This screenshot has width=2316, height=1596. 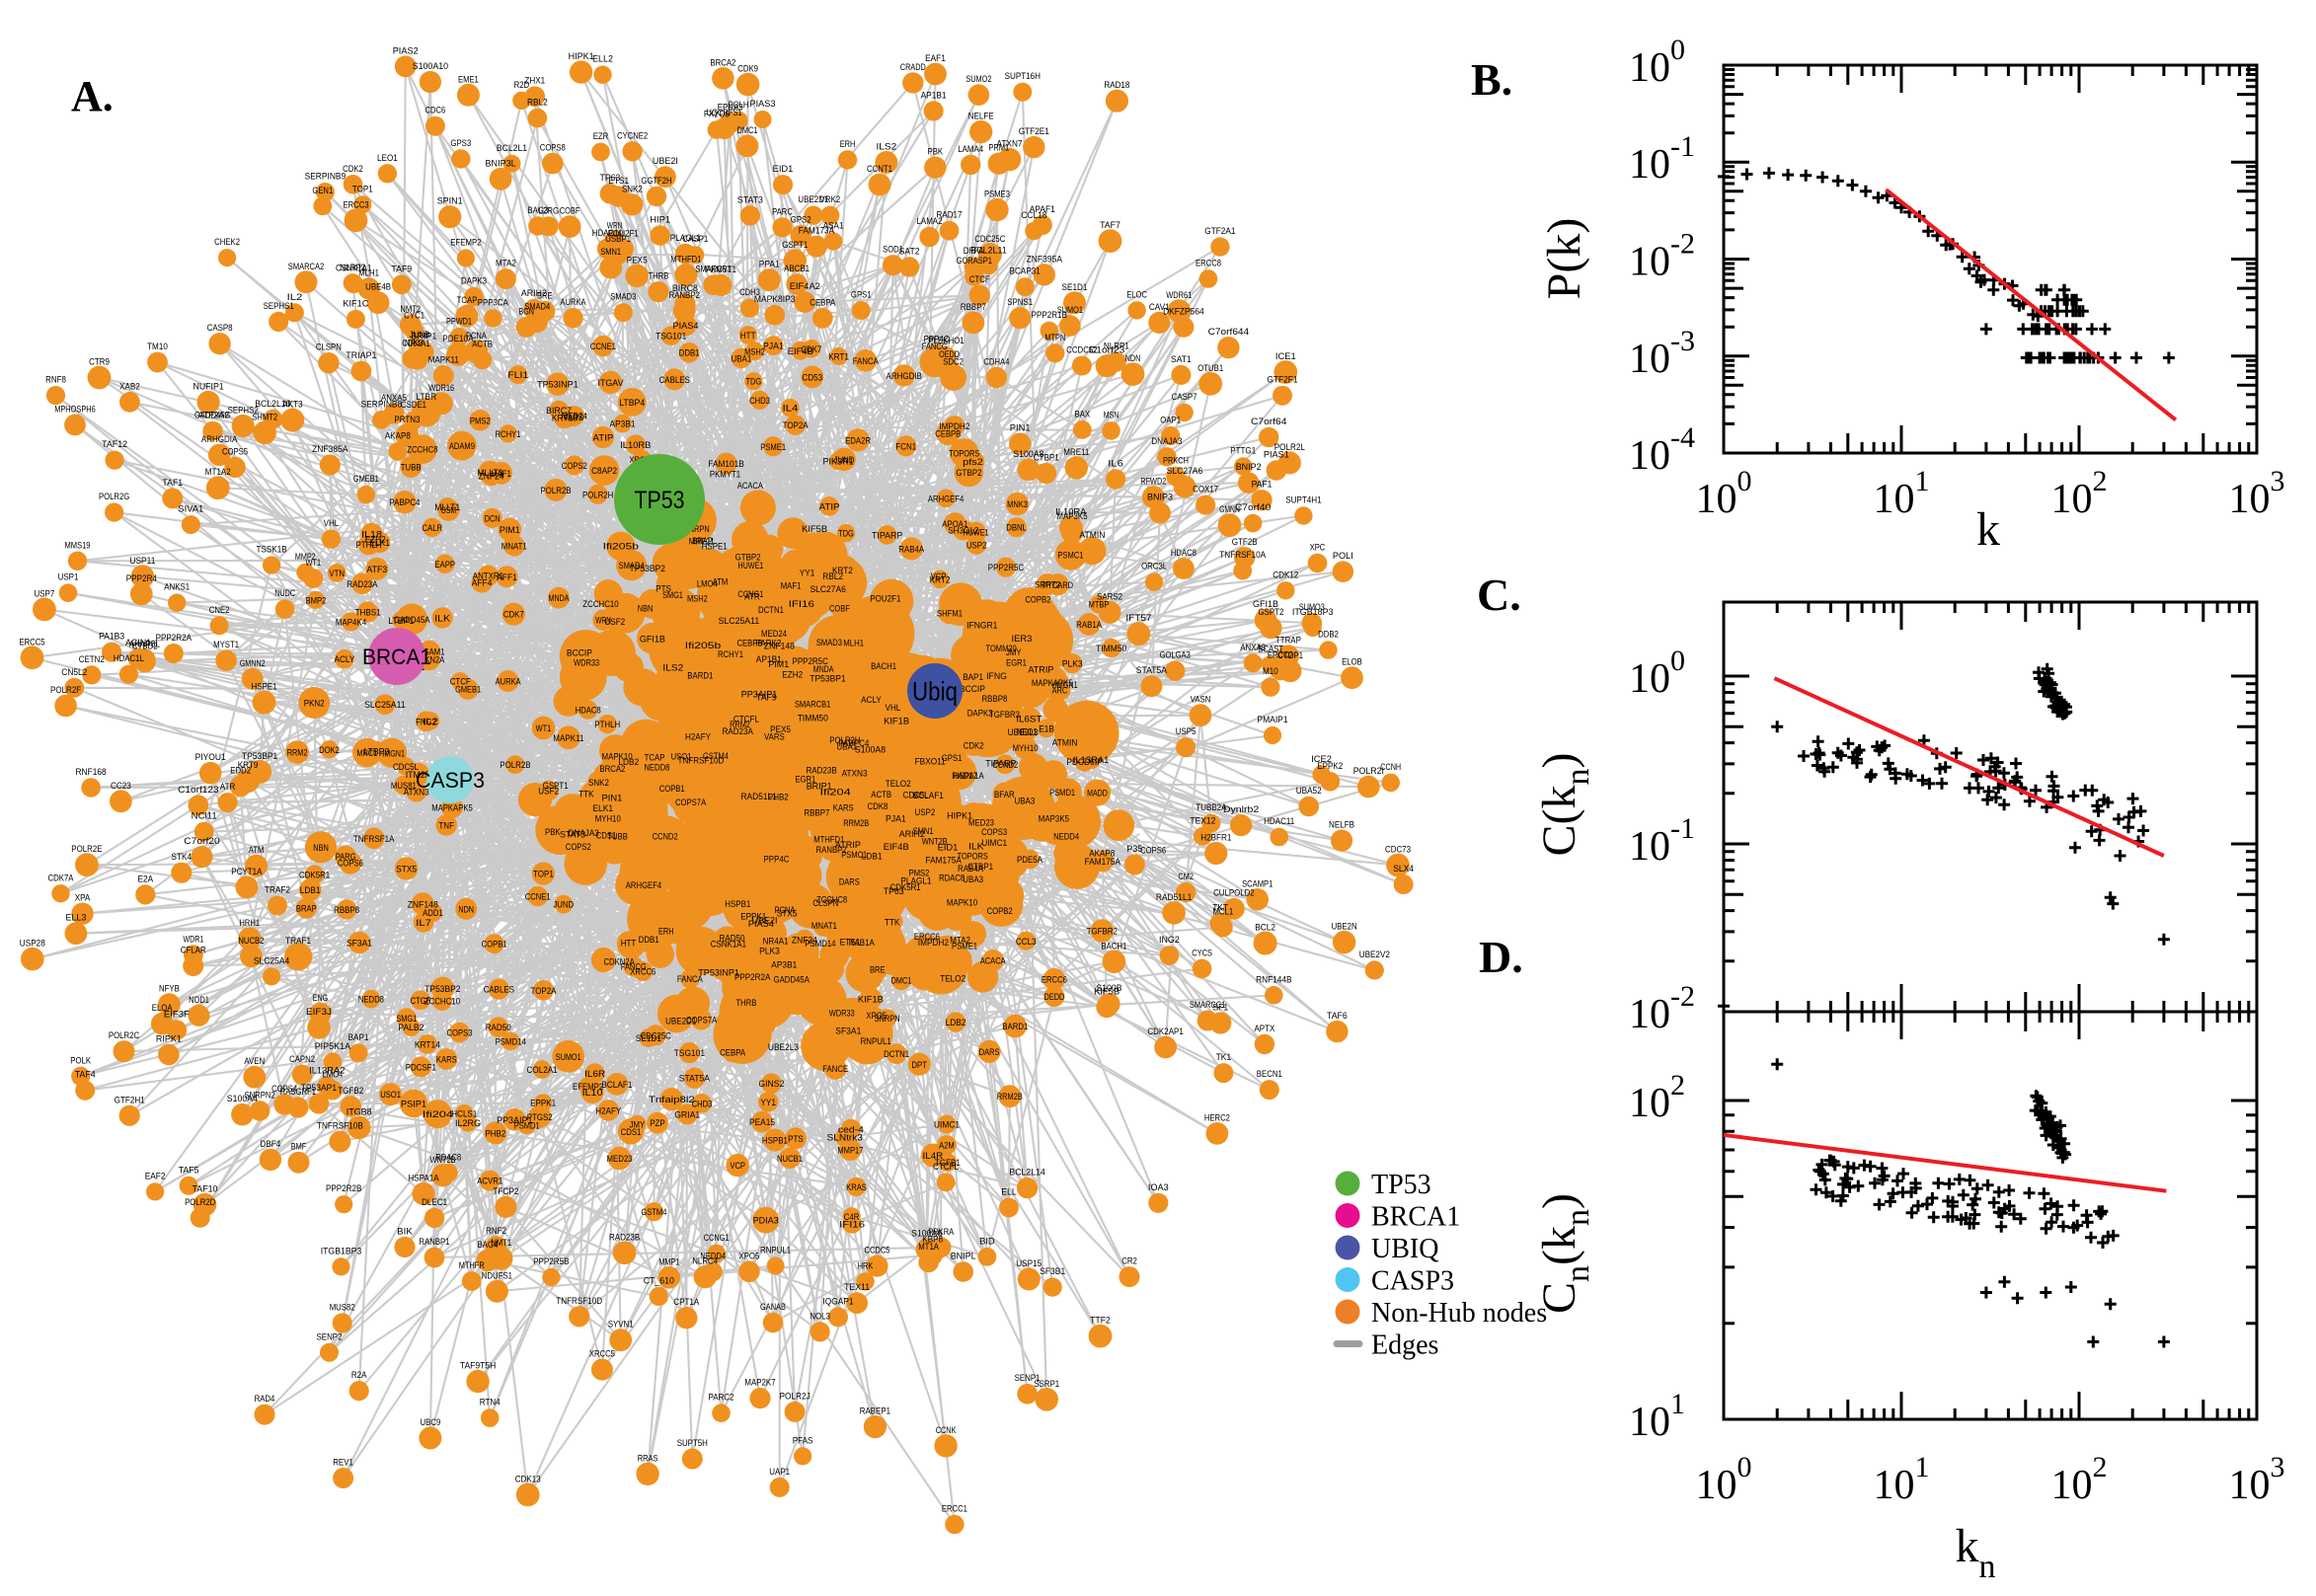 I want to click on svg-text: NDN, so click(x=1133, y=358).